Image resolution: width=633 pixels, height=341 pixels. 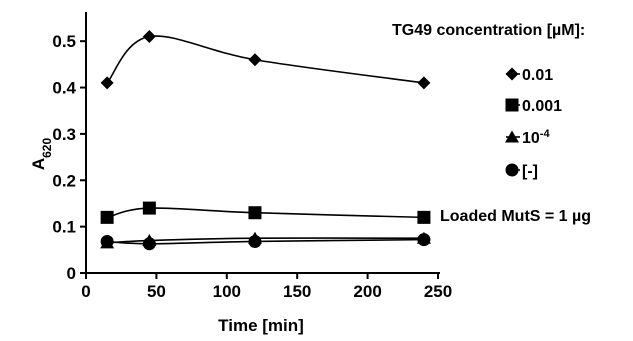 I want to click on x-tick-label: 250, so click(x=438, y=291).